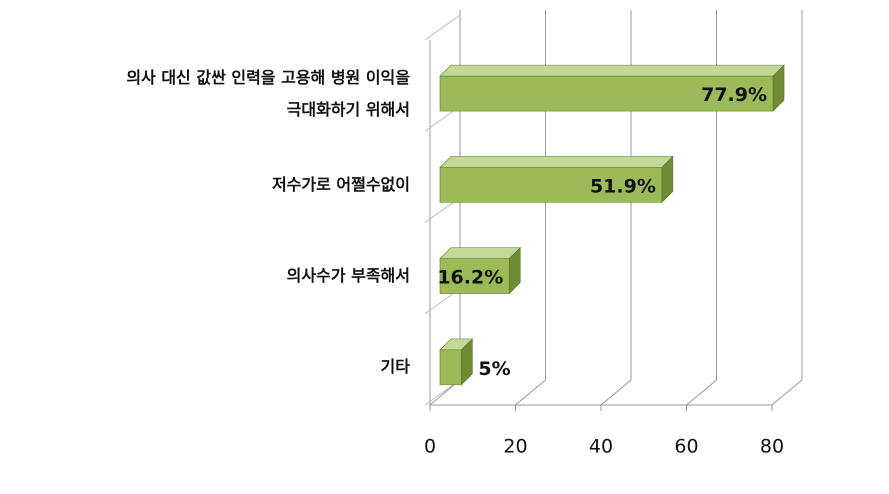  What do you see at coordinates (734, 95) in the screenshot?
I see `value-label: 77.9%` at bounding box center [734, 95].